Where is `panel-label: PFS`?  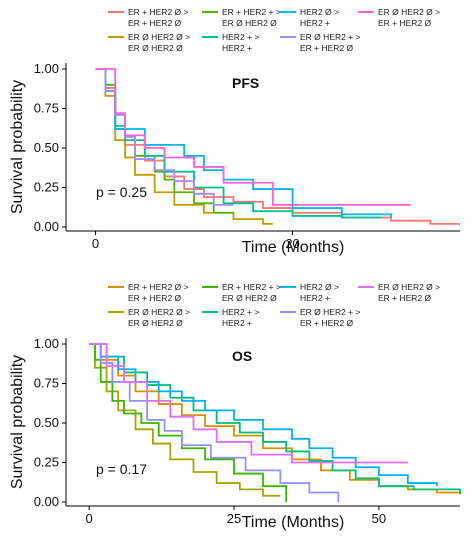
panel-label: PFS is located at coordinates (245, 83).